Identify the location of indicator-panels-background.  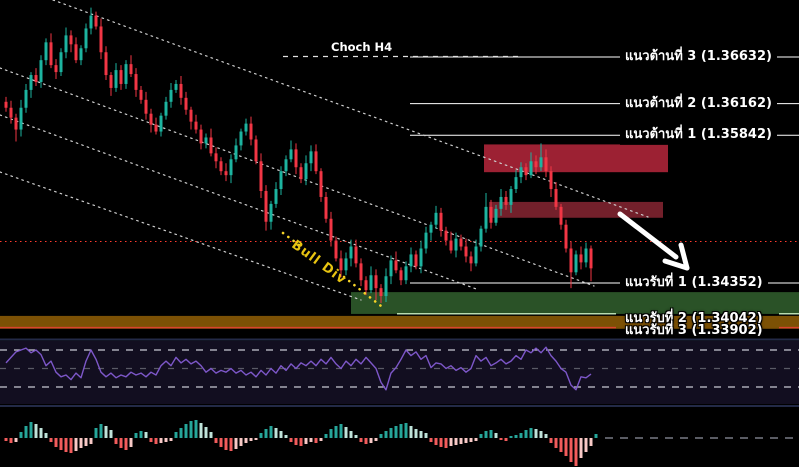
(399, 372).